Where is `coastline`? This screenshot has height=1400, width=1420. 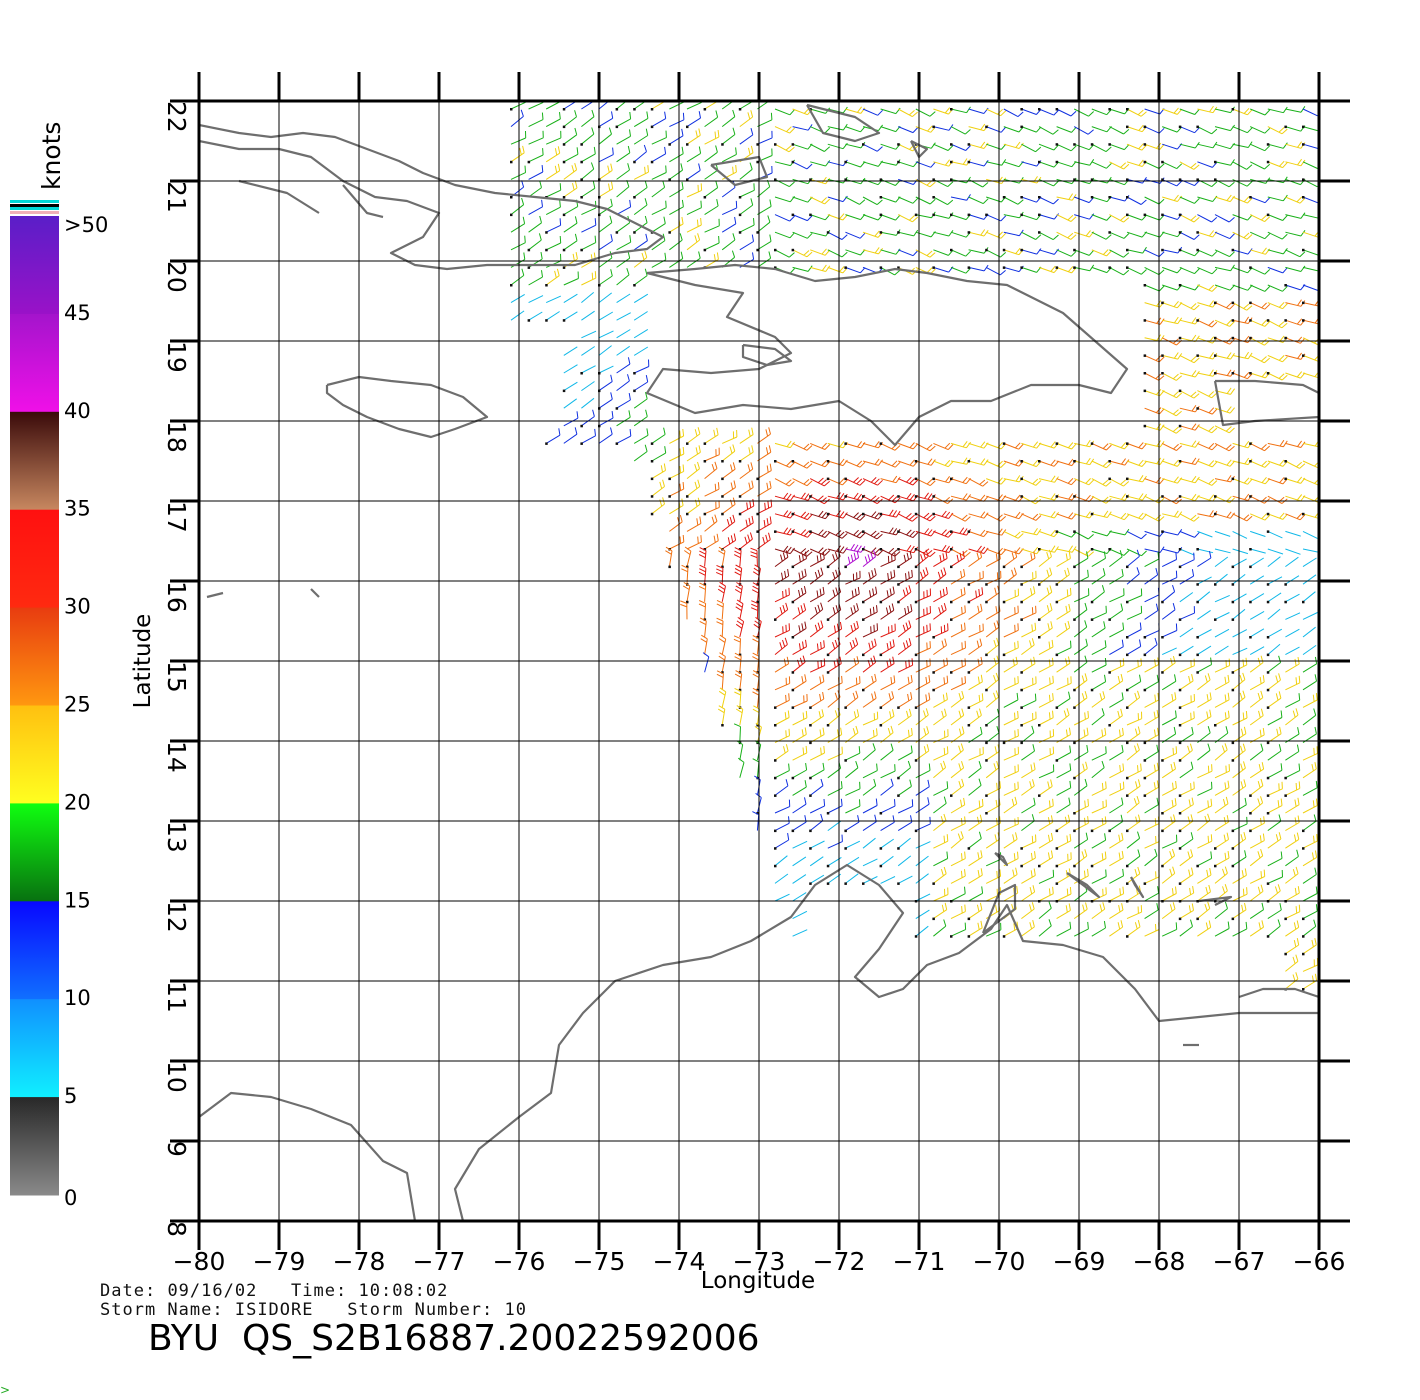
coastline is located at coordinates (279, 196).